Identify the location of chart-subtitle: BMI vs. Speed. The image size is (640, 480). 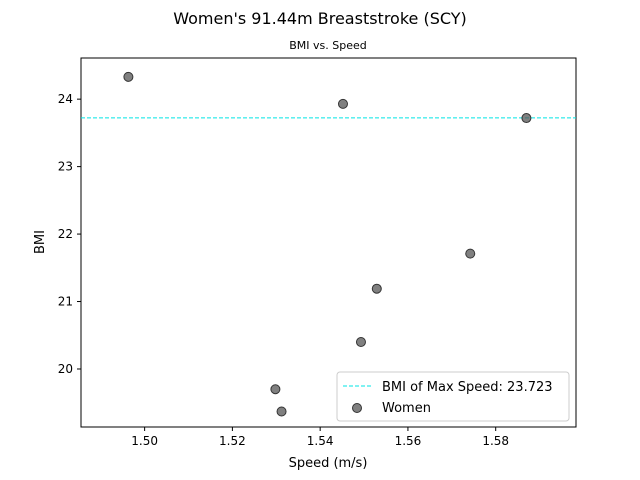
(328, 45).